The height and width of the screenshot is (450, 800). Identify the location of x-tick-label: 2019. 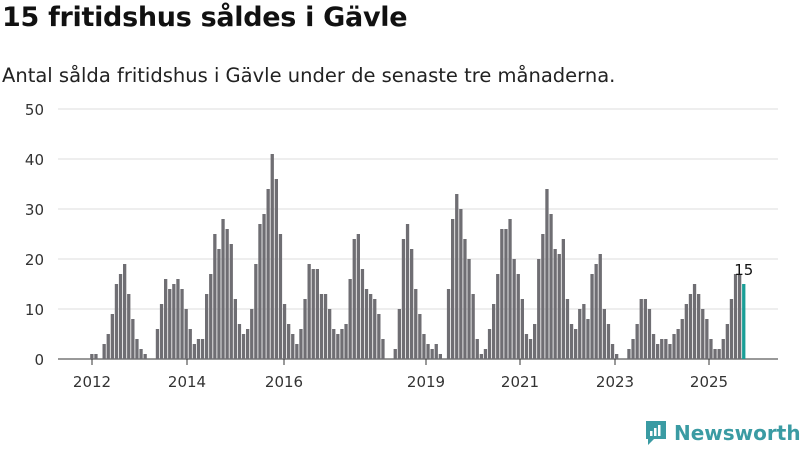
(426, 382).